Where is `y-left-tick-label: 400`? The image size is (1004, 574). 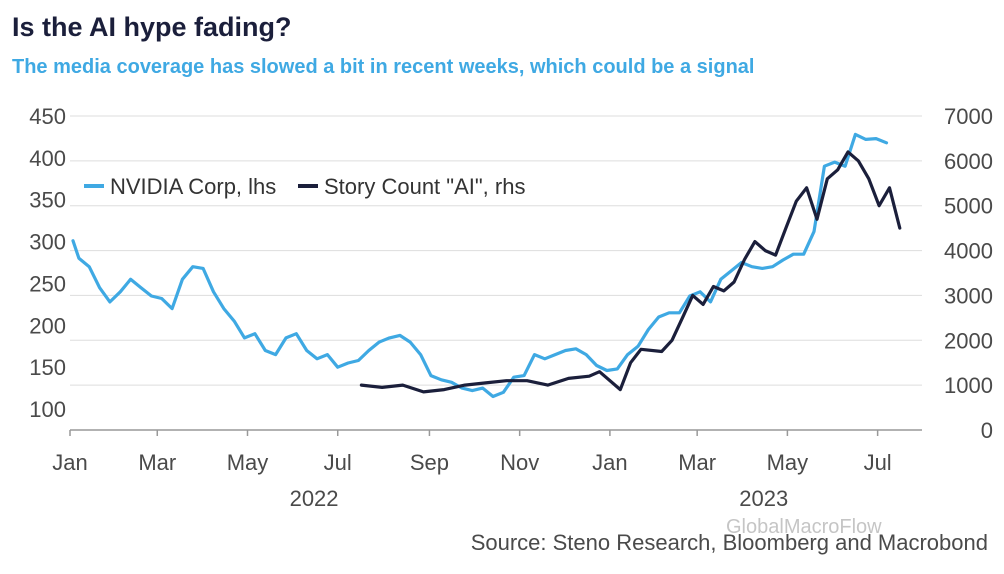
y-left-tick-label: 400 is located at coordinates (47, 158).